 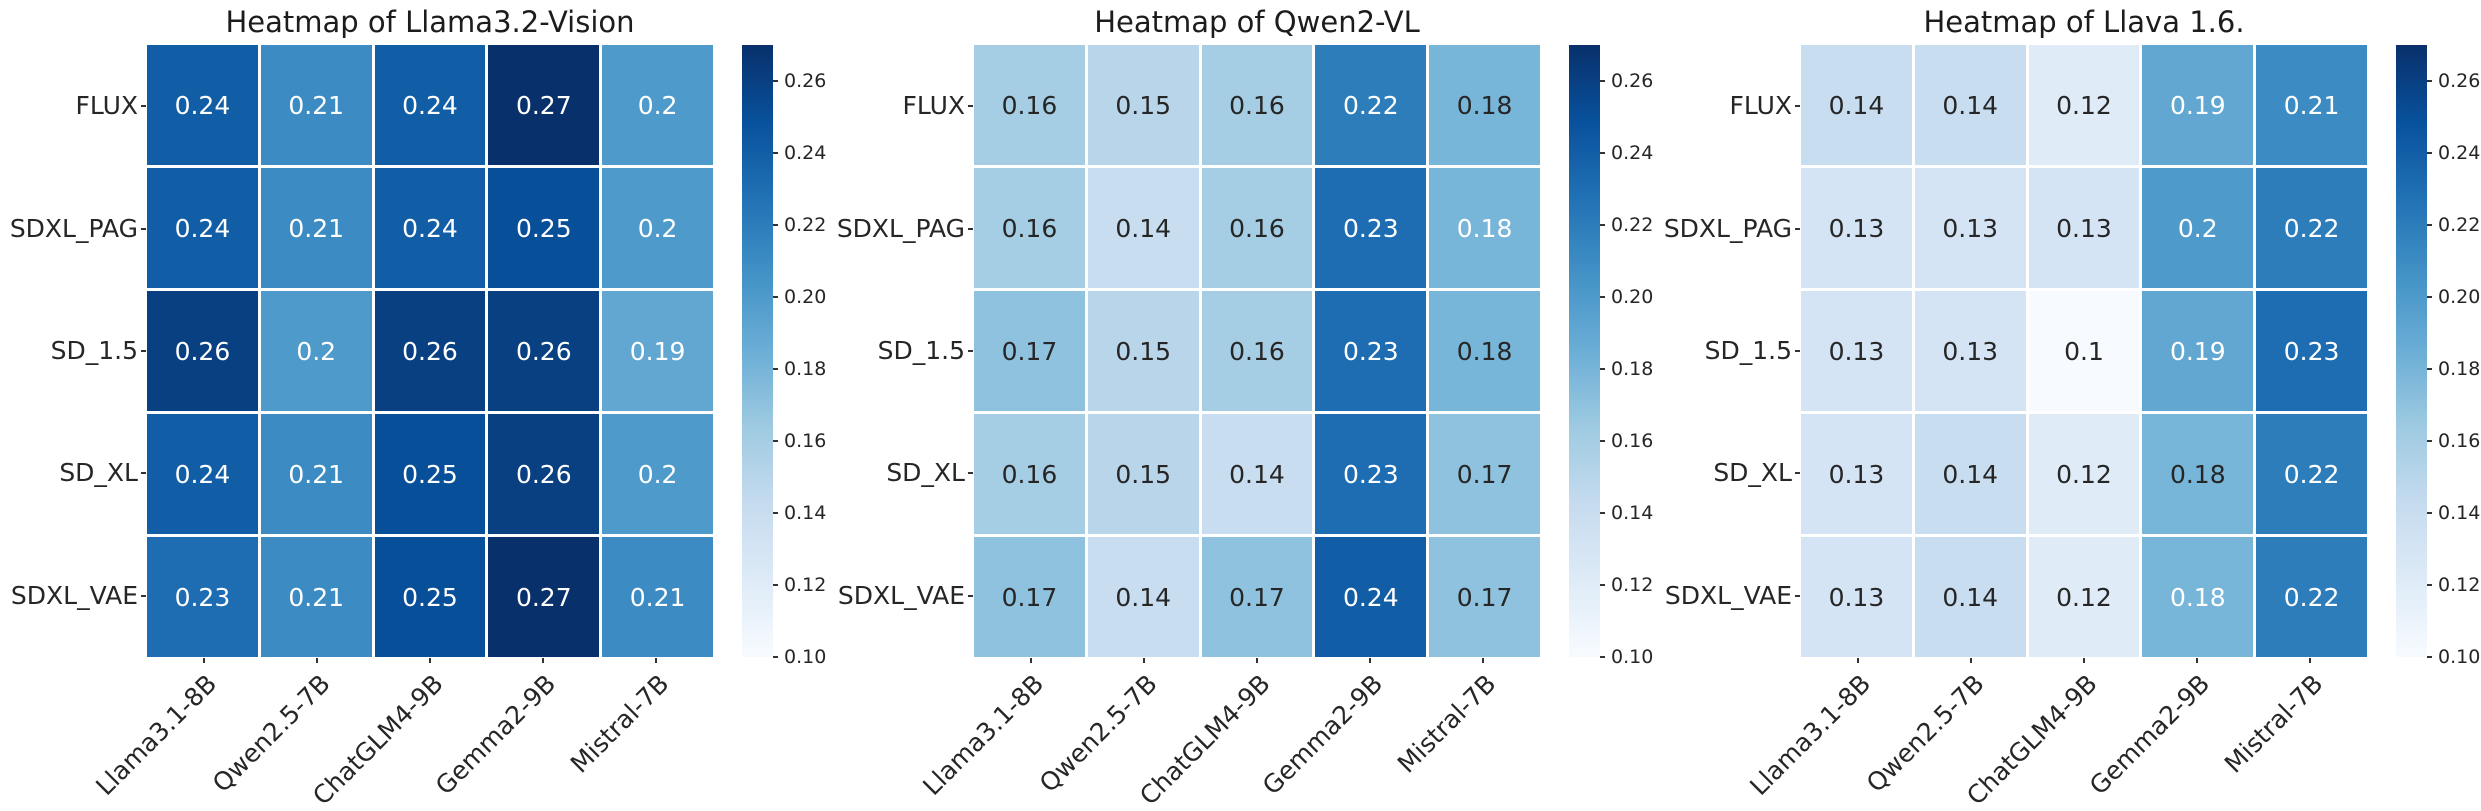 What do you see at coordinates (2459, 513) in the screenshot?
I see `colorbar-tick-label: 0.14` at bounding box center [2459, 513].